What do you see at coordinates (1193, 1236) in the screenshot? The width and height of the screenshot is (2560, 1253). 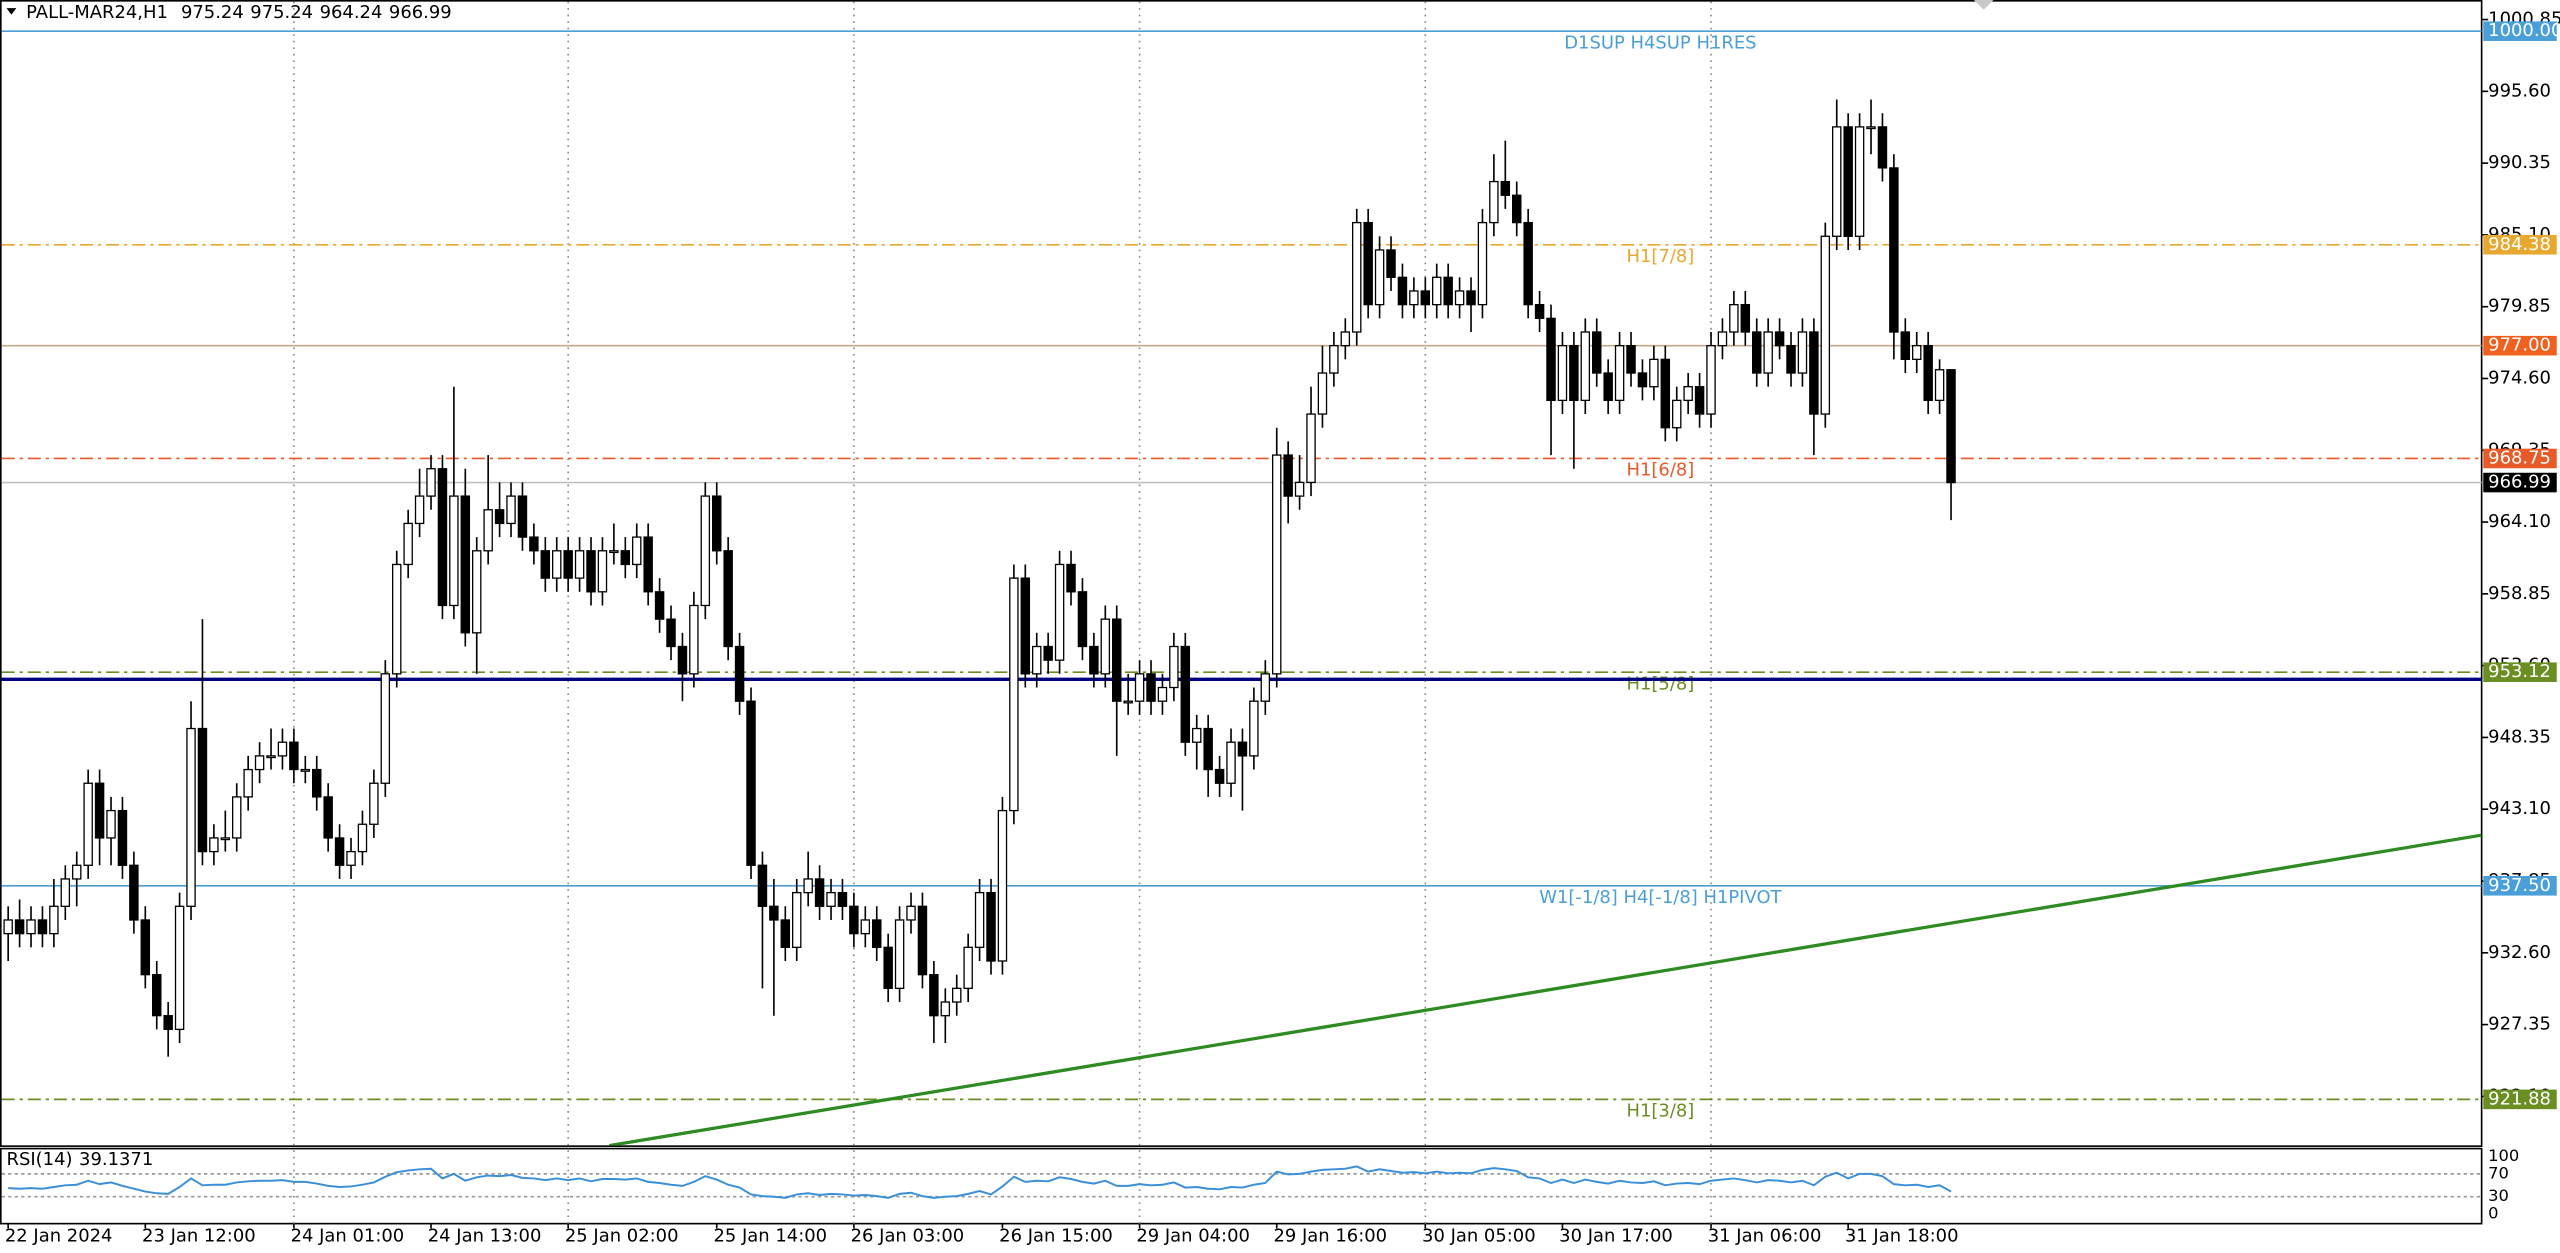 I see `x-tick-label: 29 Jan 04:00` at bounding box center [1193, 1236].